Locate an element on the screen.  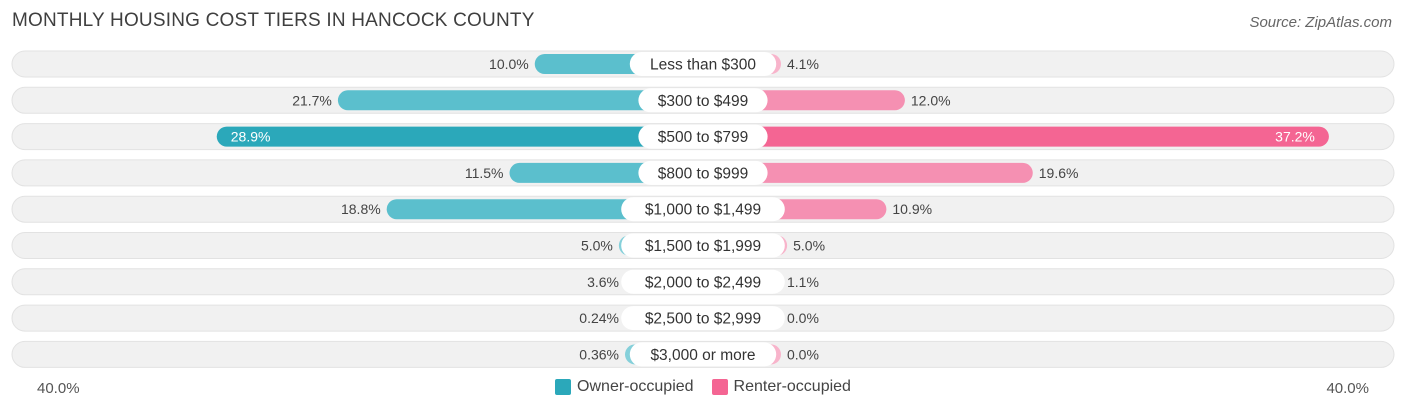
renter-value-label: 37.2% is located at coordinates (1295, 137).